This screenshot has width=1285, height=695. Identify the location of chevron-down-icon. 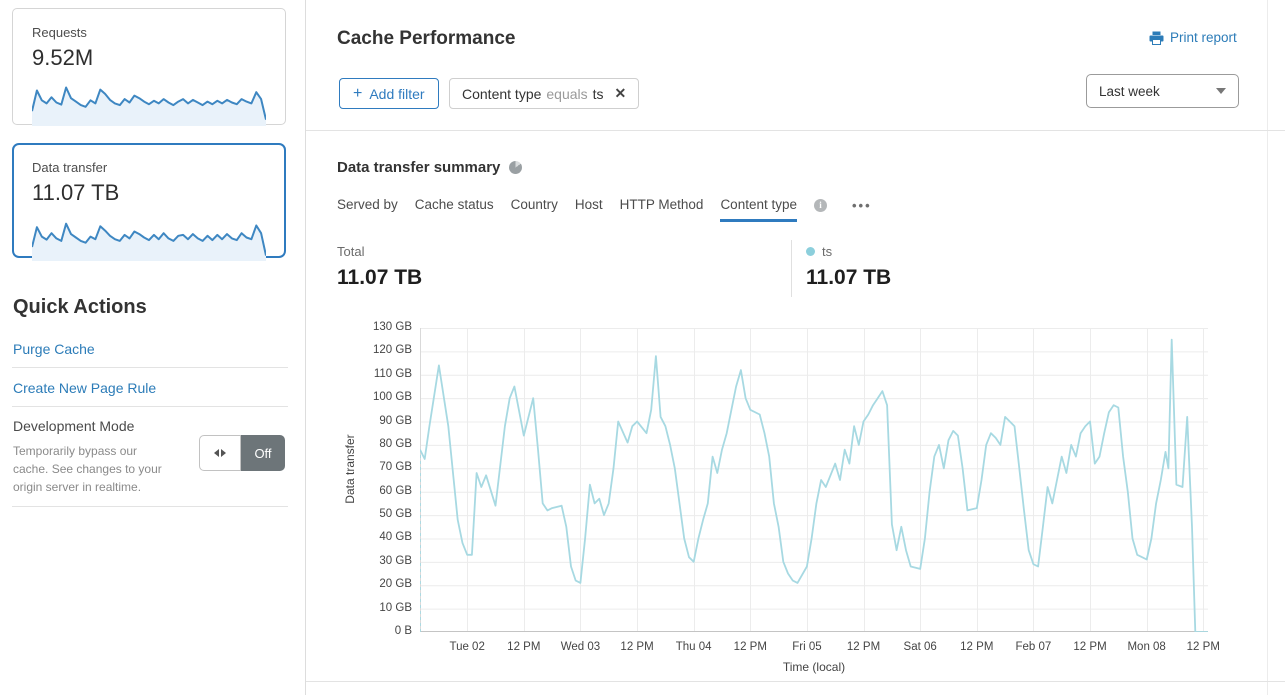
(1221, 91).